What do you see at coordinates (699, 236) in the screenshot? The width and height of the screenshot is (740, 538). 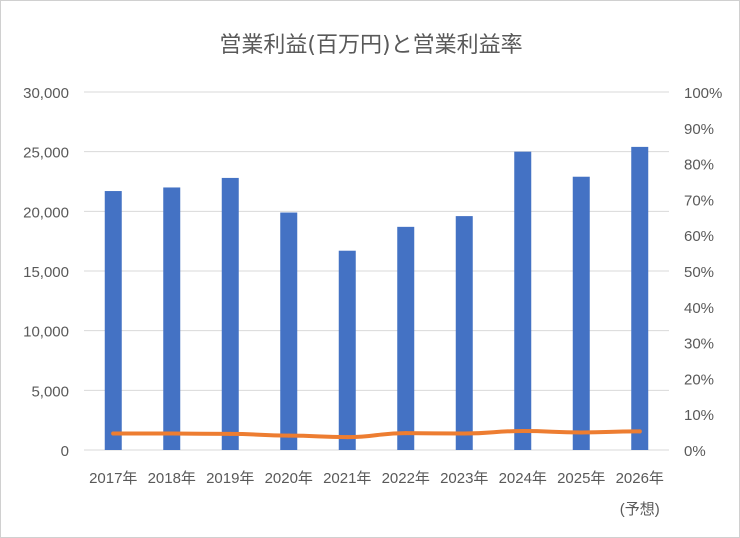 I see `y-right-tick-label: 60%` at bounding box center [699, 236].